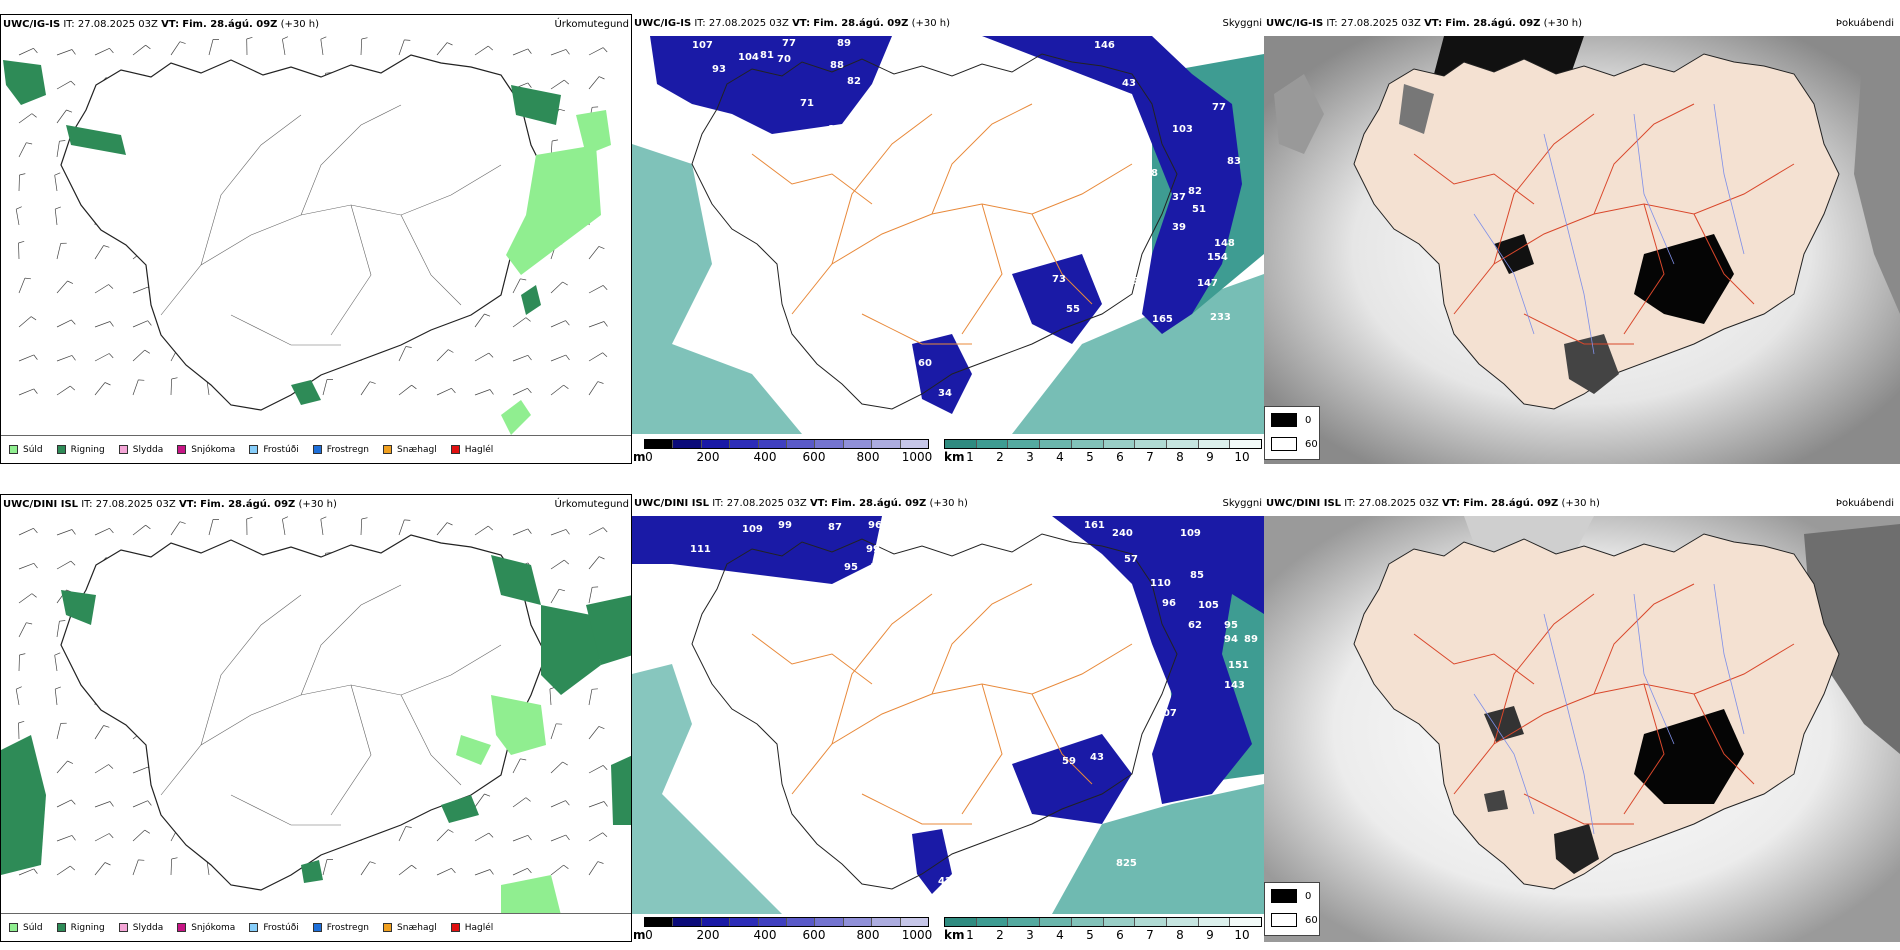 The width and height of the screenshot is (1900, 950). Describe the element at coordinates (1207, 283) in the screenshot. I see `ceiling-number: 147` at that location.